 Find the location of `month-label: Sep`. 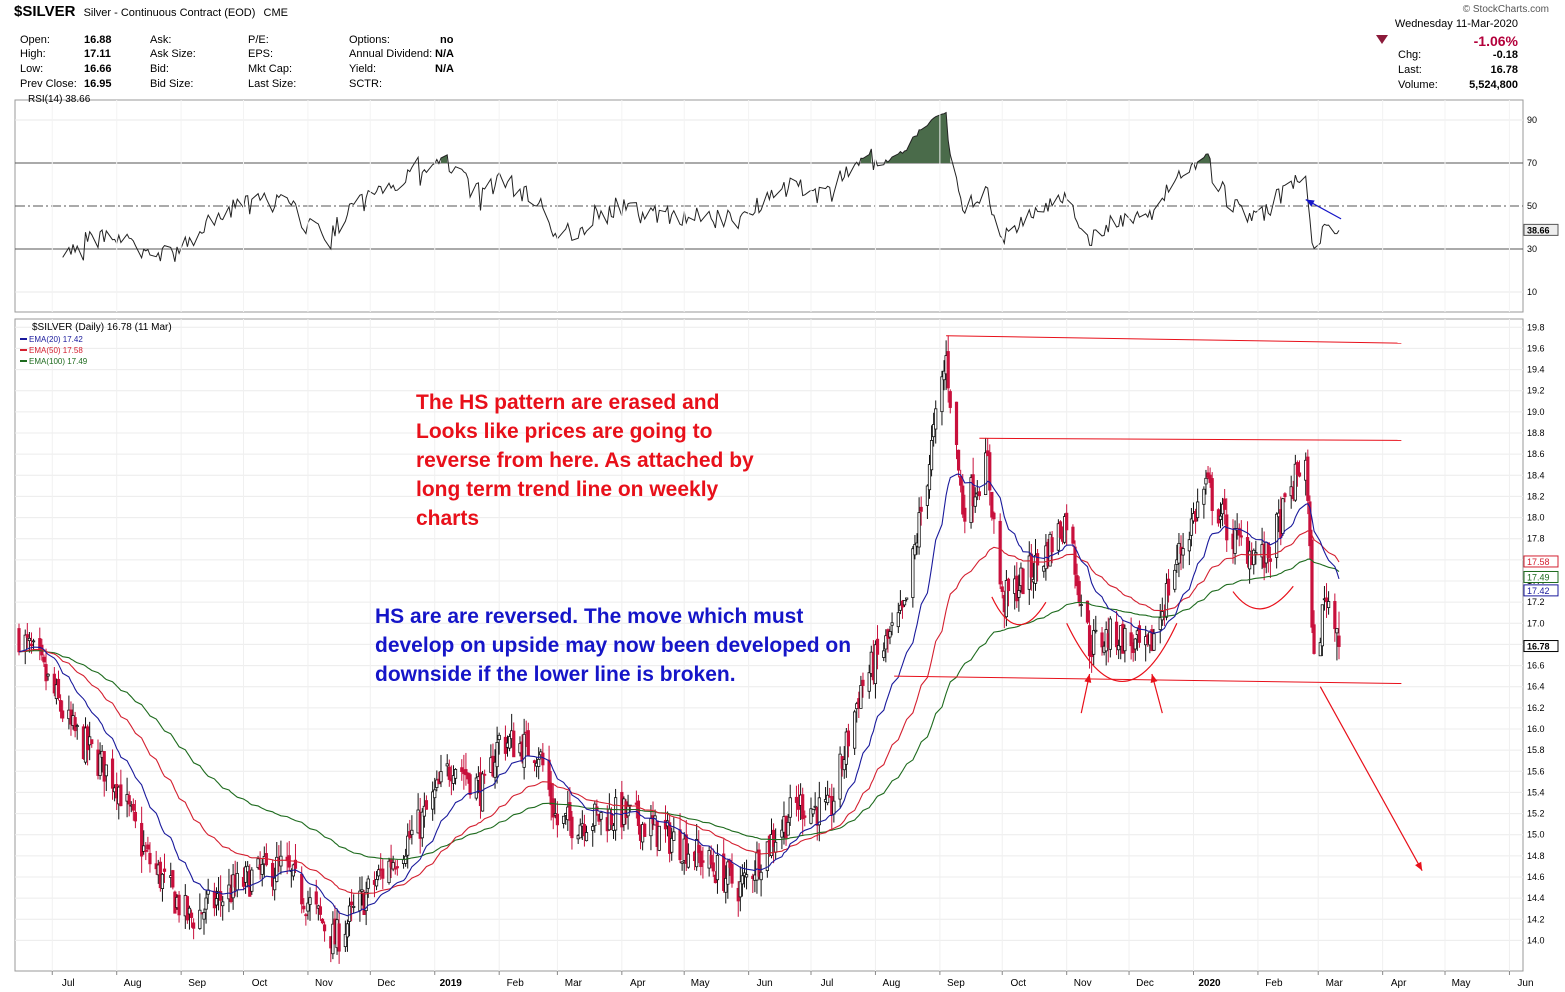

month-label: Sep is located at coordinates (956, 983).